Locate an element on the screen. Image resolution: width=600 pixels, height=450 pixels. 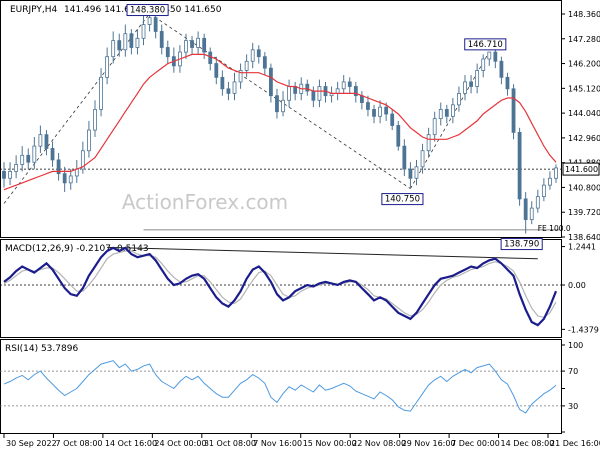
watermark: ActionForex.com is located at coordinates (205, 202).